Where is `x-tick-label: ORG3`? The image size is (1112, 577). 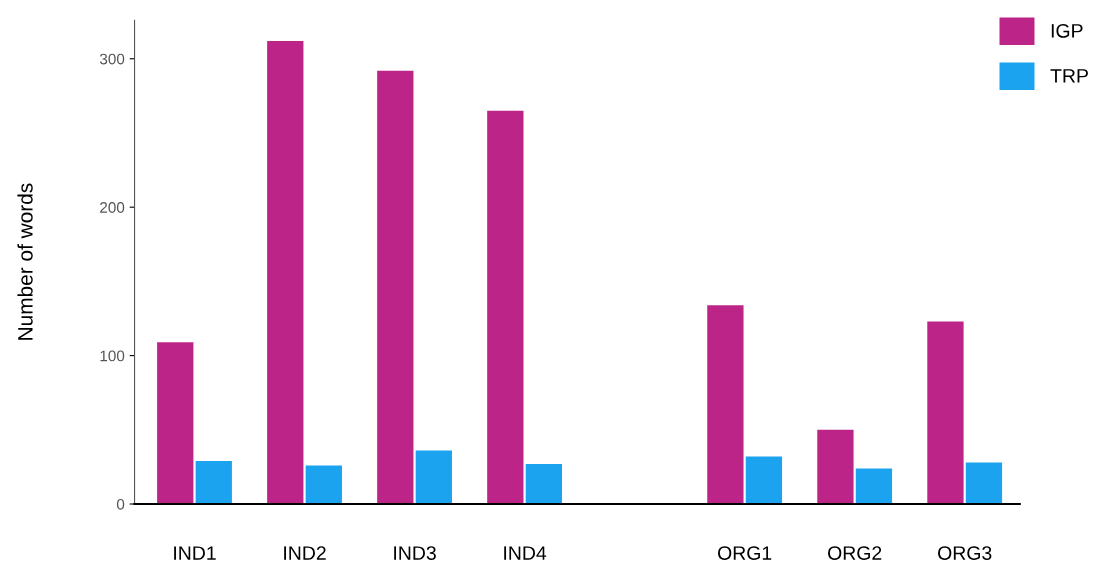 x-tick-label: ORG3 is located at coordinates (965, 553).